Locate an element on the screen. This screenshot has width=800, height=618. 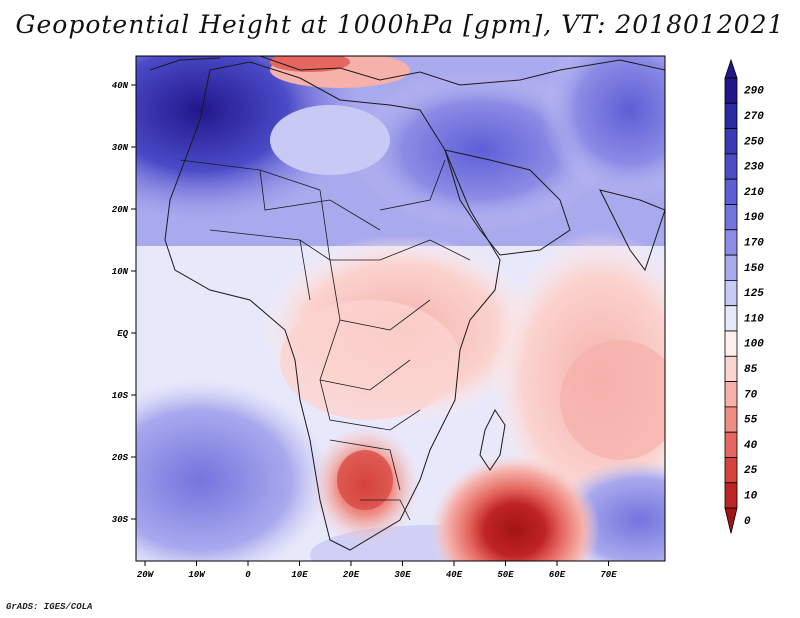
colorbar-label: 290 is located at coordinates (754, 92).